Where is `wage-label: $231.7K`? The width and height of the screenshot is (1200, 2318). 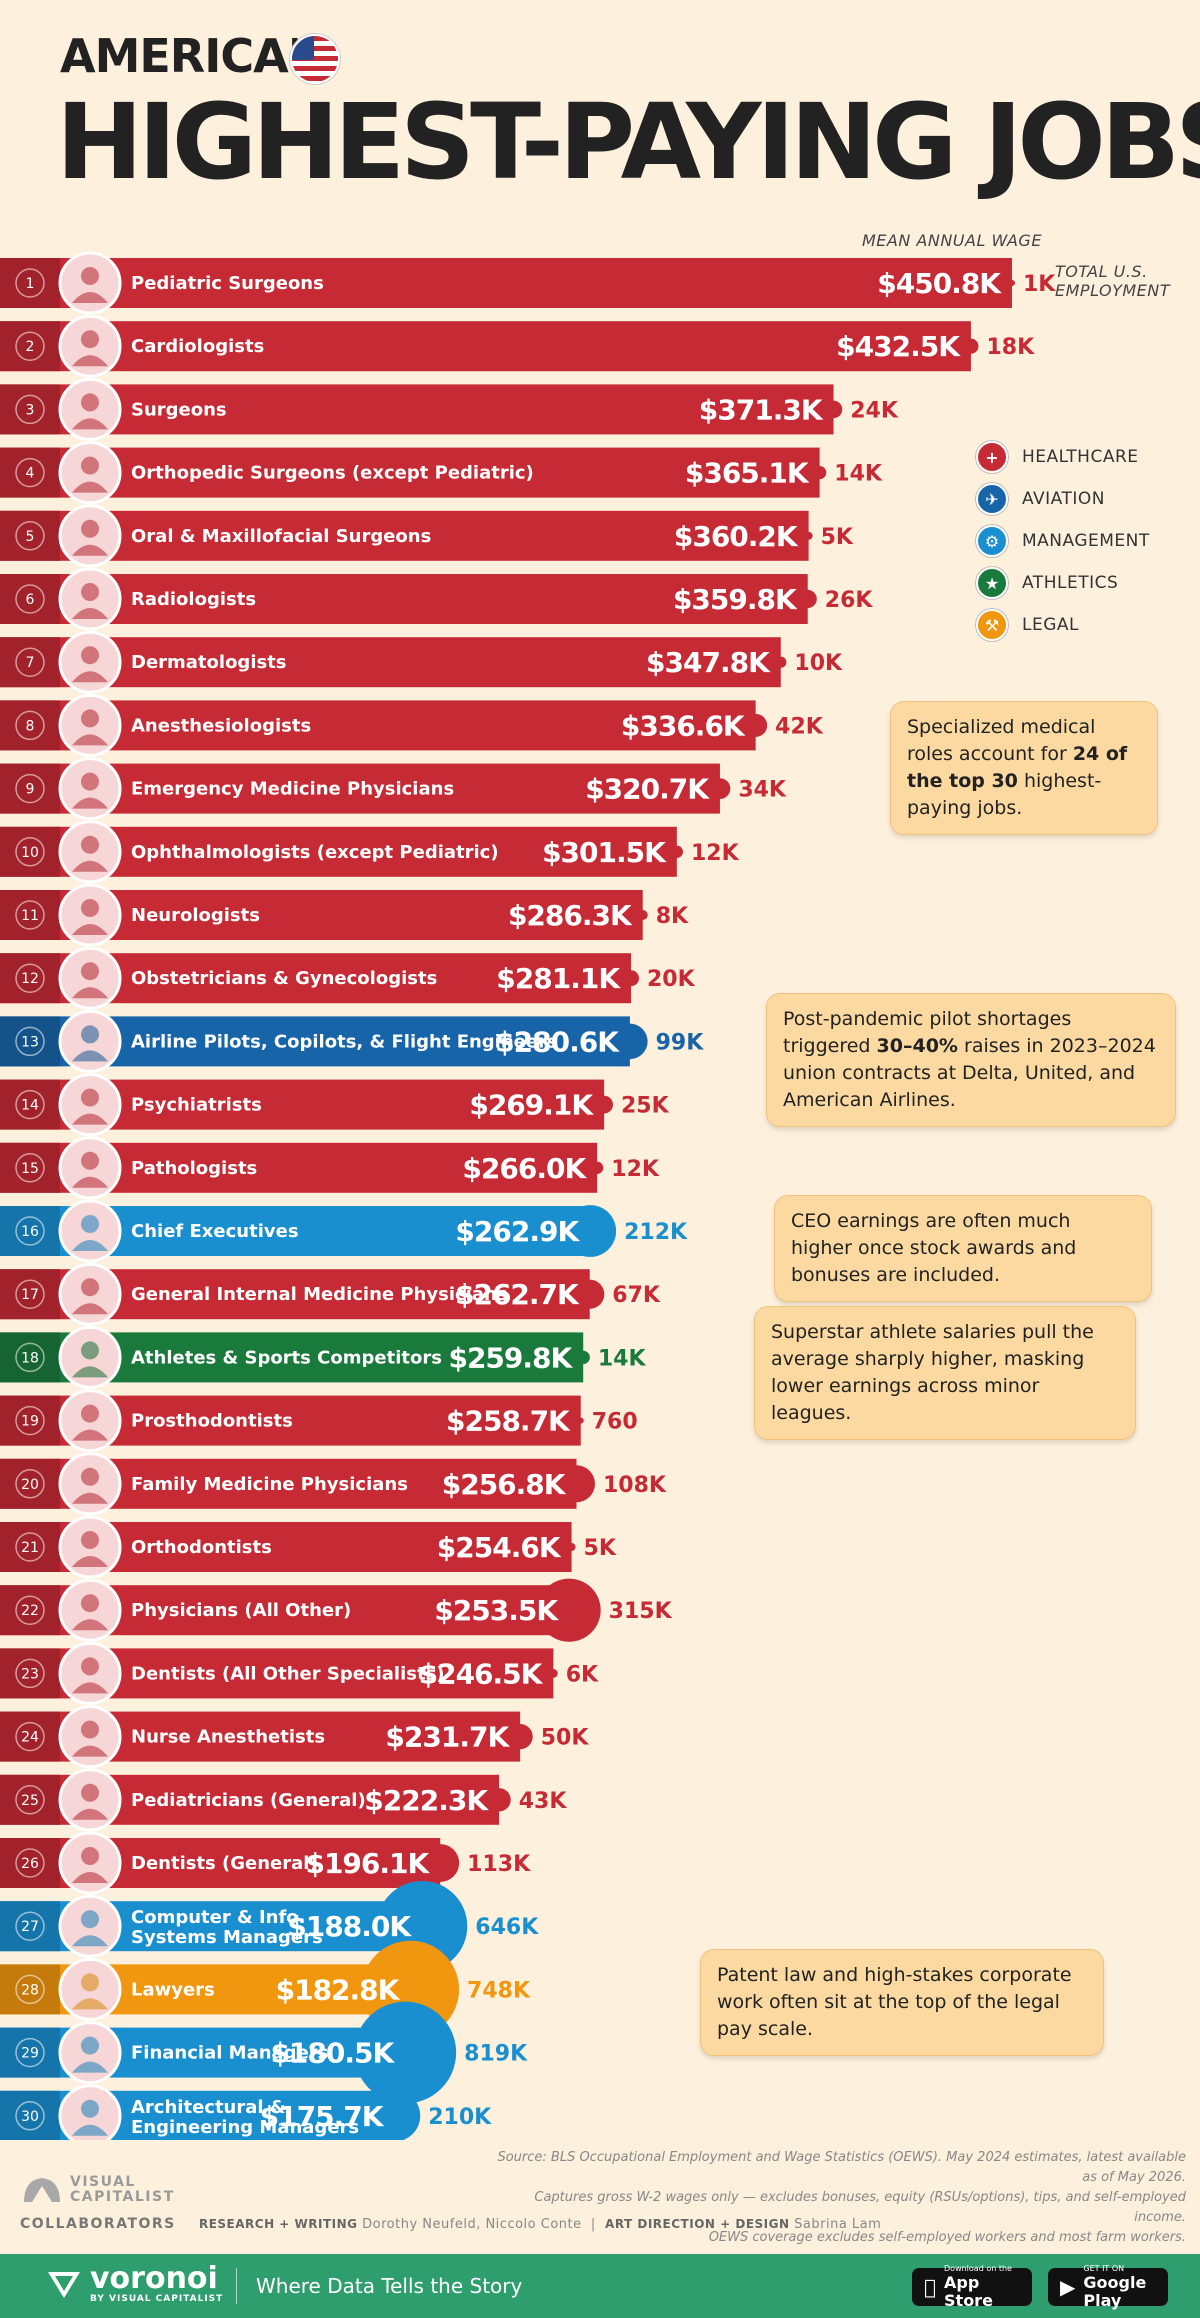
wage-label: $231.7K is located at coordinates (447, 1737).